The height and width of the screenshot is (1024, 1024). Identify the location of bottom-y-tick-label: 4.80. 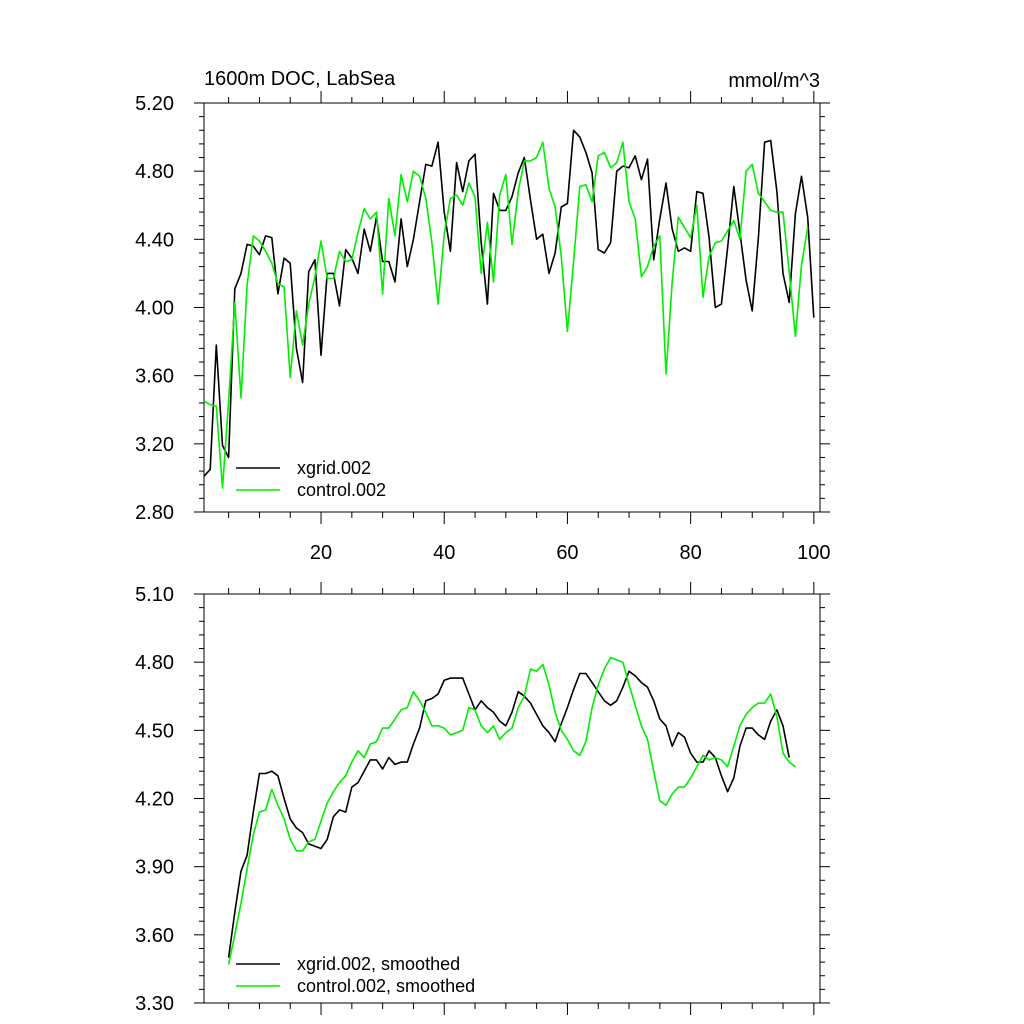
(154, 663).